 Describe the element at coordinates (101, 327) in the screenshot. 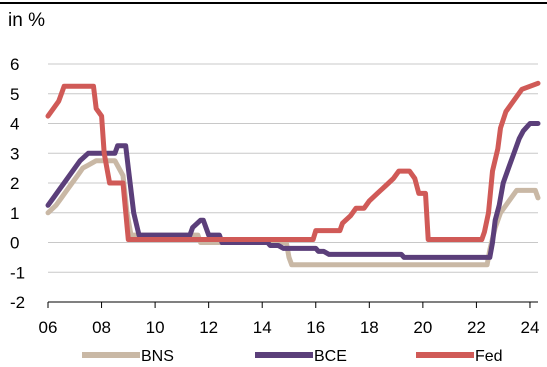

I see `x-tick-label: 08` at that location.